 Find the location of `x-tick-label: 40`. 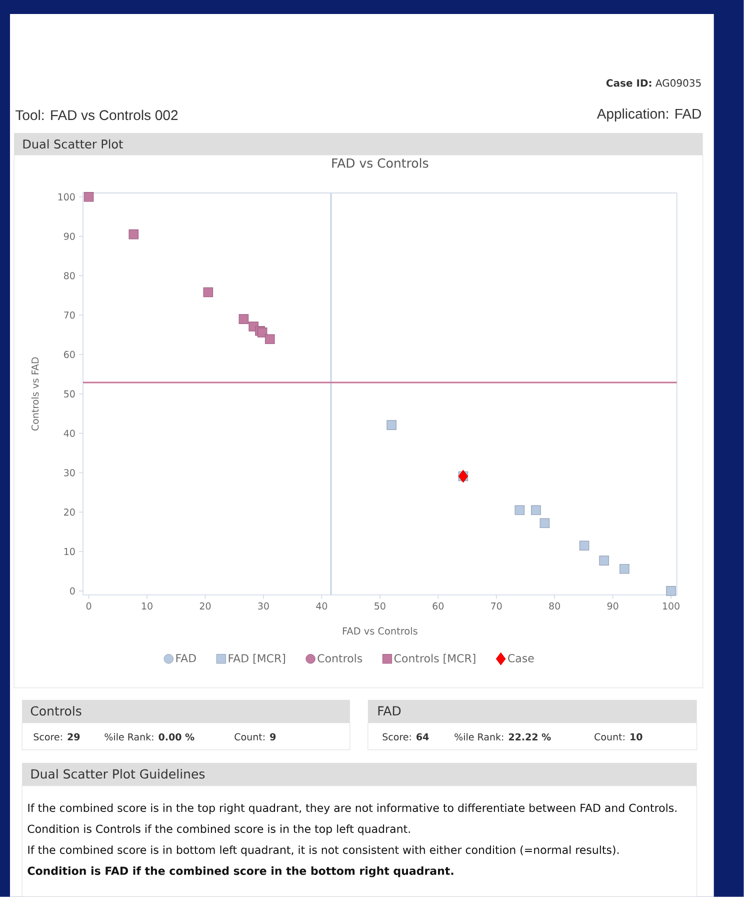

x-tick-label: 40 is located at coordinates (322, 606).